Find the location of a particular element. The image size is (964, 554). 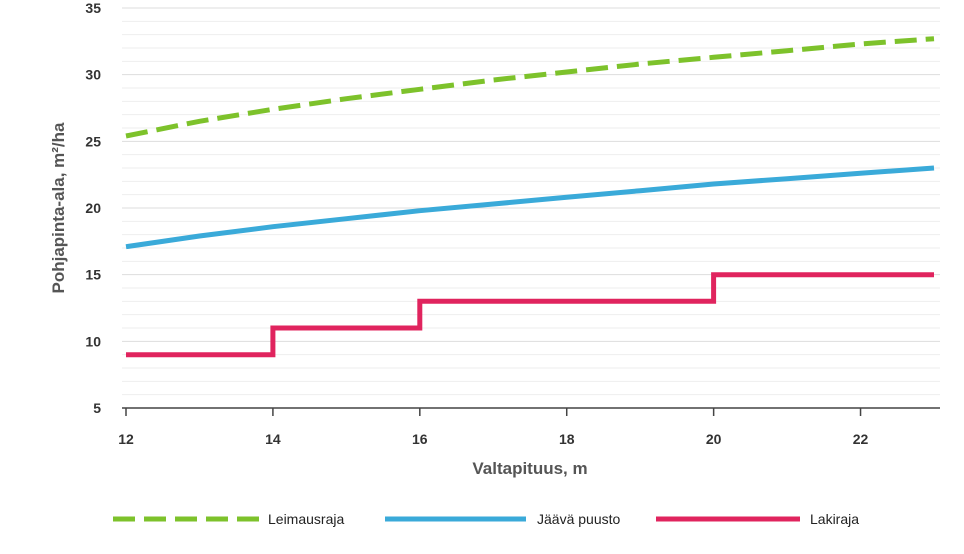

legend: Leimausraja Jäävä puusto Lakiraja is located at coordinates (486, 519).